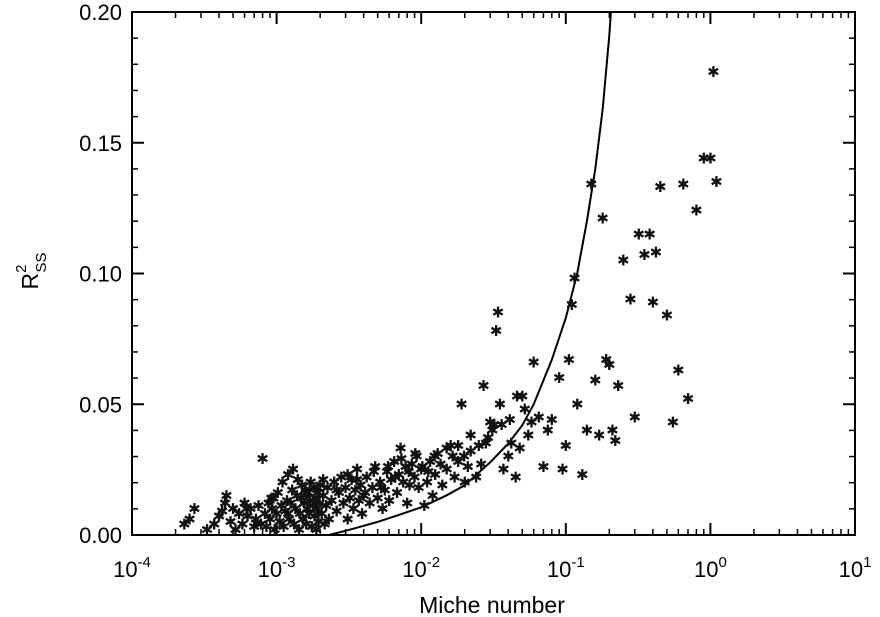 Image resolution: width=880 pixels, height=617 pixels. What do you see at coordinates (21, 269) in the screenshot?
I see `y-axis-title-superscript: 2` at bounding box center [21, 269].